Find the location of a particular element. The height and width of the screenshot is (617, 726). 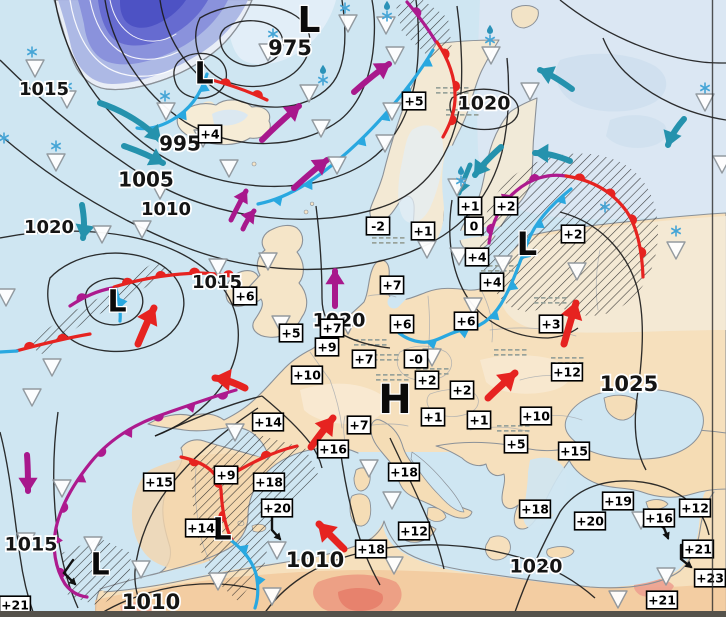

temperature-label: +9 is located at coordinates (327, 347).